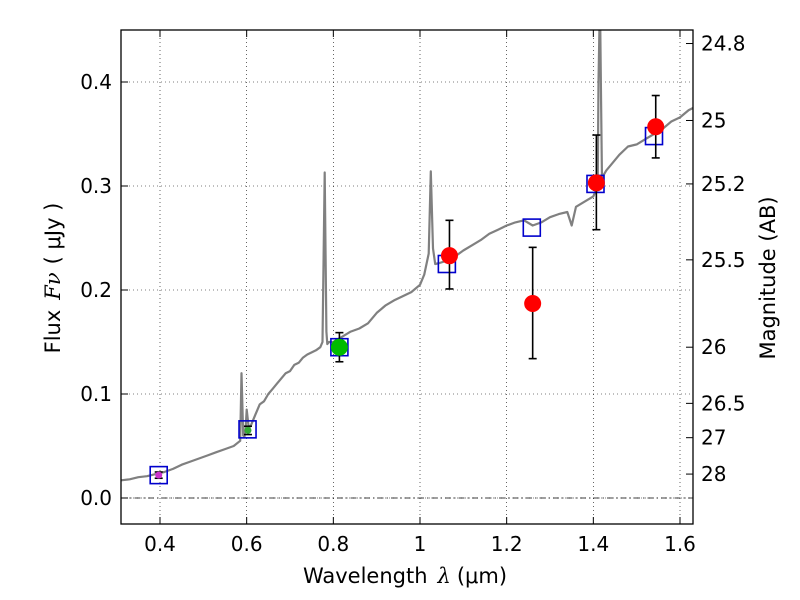 The image size is (800, 600). I want to click on x-tick-label: 1.4, so click(593, 544).